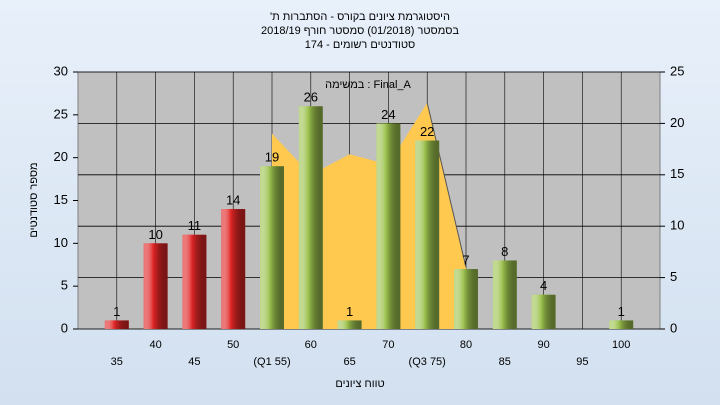  I want to click on value-label: 11, so click(195, 225).